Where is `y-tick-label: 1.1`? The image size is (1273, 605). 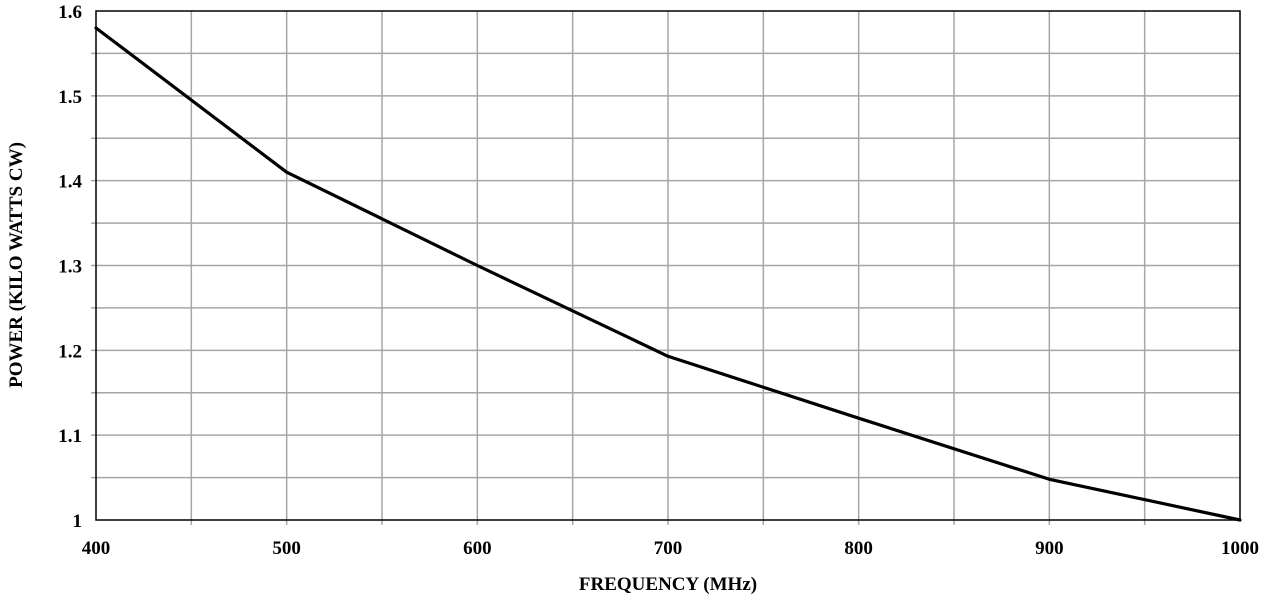 y-tick-label: 1.1 is located at coordinates (70, 436).